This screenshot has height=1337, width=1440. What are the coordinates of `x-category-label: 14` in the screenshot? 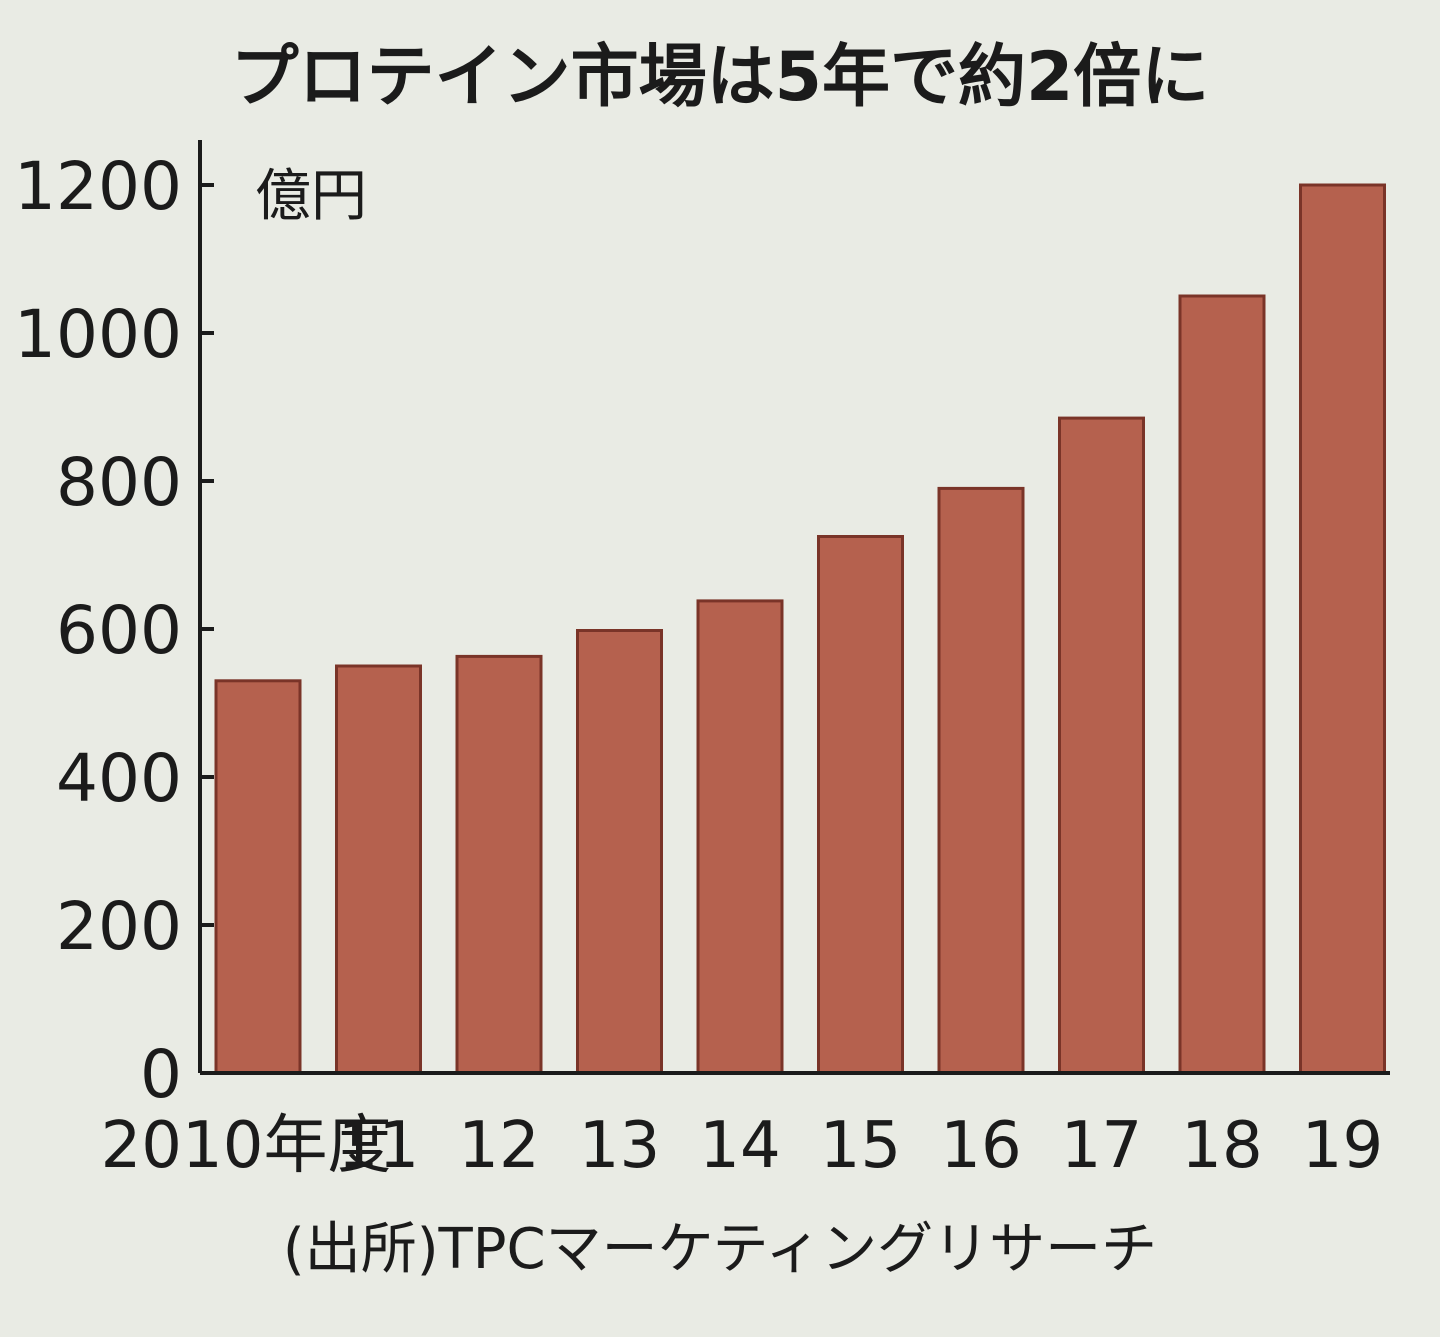 It's located at (739, 1146).